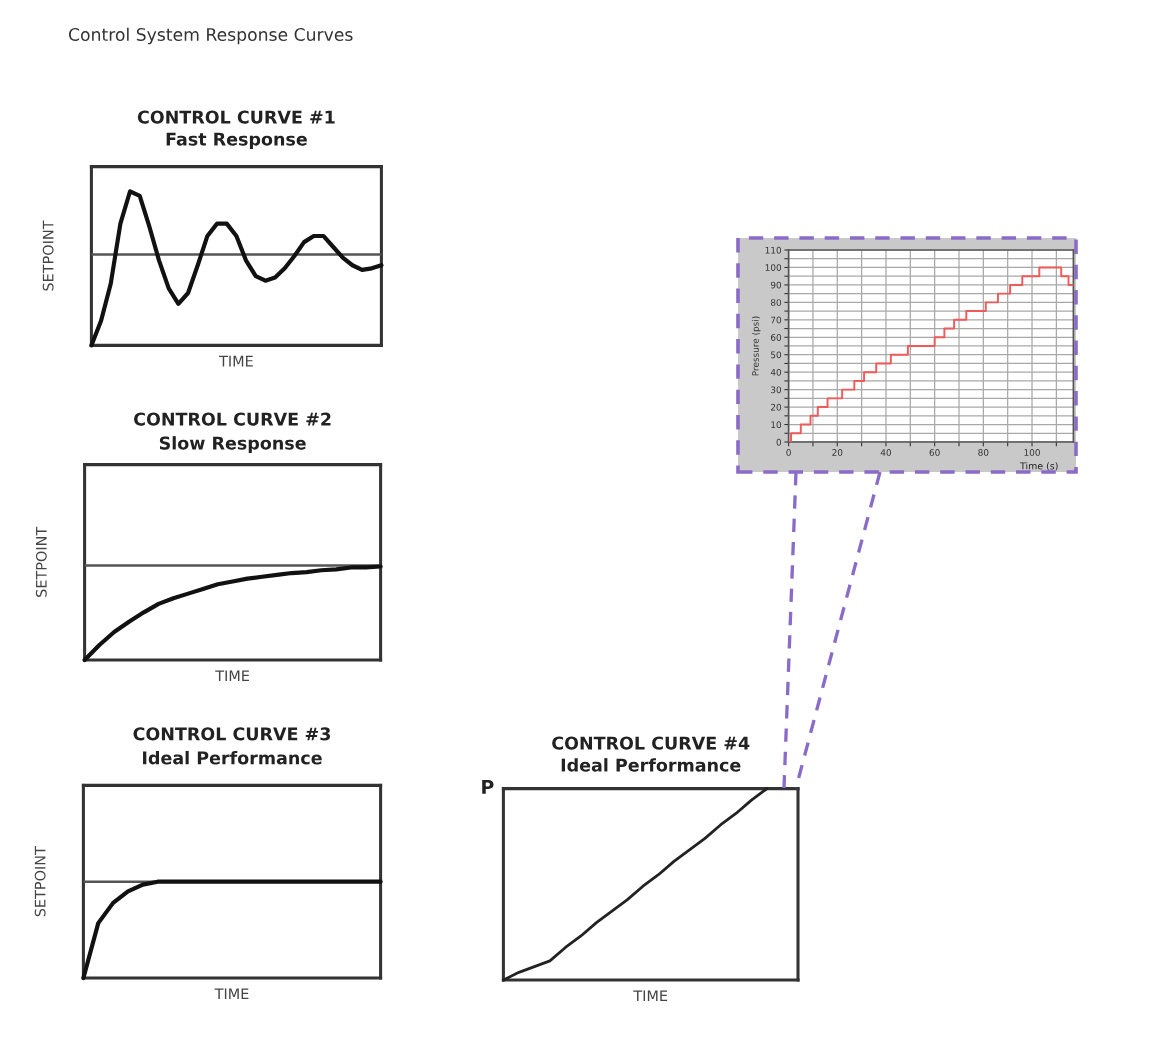 This screenshot has height=1048, width=1154. What do you see at coordinates (232, 734) in the screenshot?
I see `chart-title: CONTROL CURVE #3` at bounding box center [232, 734].